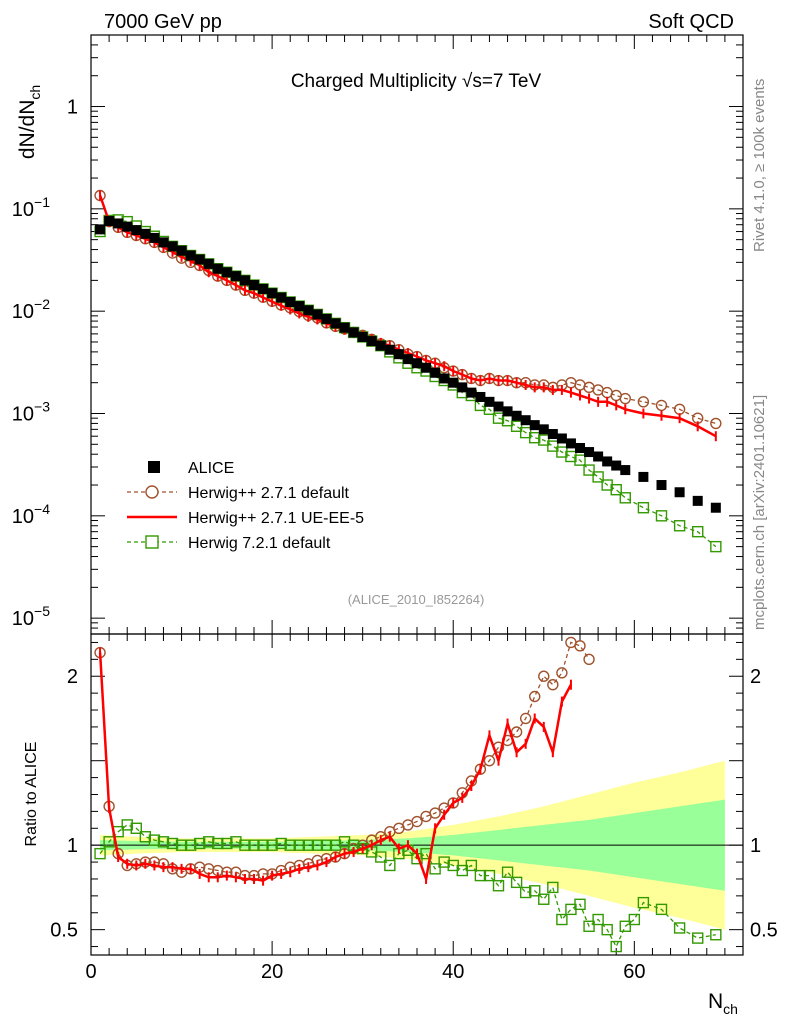  Describe the element at coordinates (31, 411) in the screenshot. I see `y-tick-label: 10⁻³` at that location.